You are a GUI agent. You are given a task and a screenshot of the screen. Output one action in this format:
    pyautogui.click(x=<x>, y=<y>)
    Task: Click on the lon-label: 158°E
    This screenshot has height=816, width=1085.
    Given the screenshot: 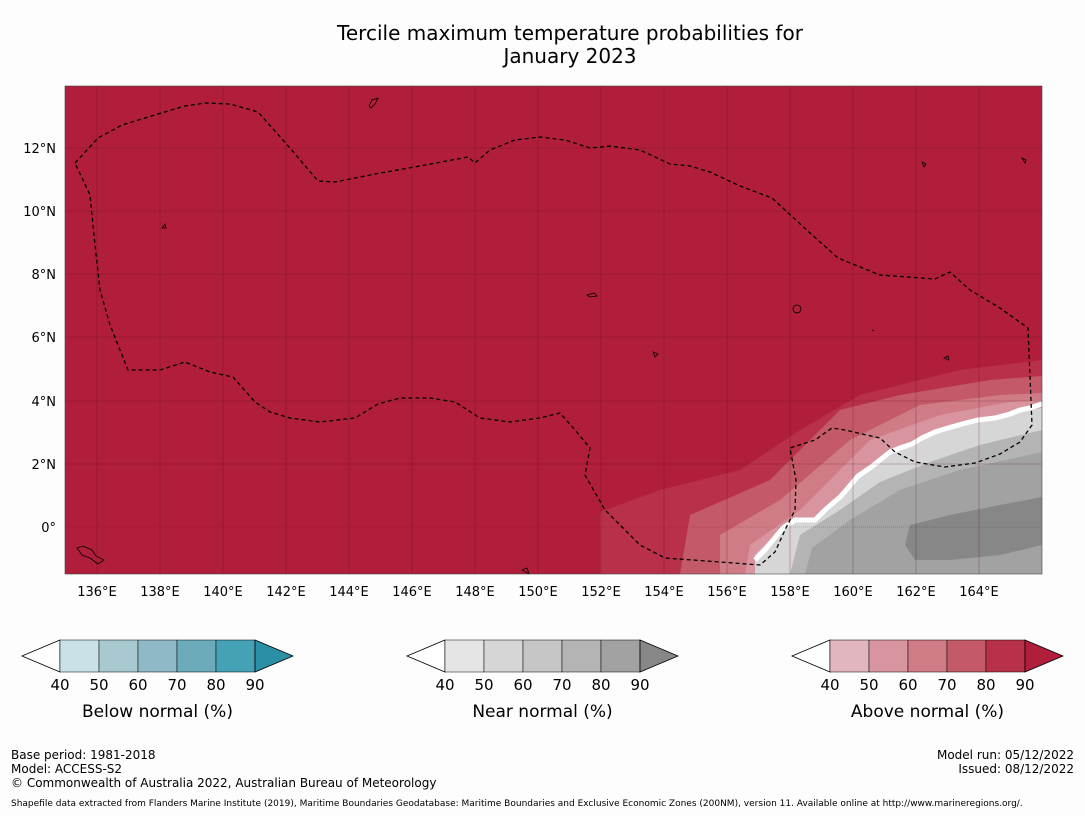 What is the action you would take?
    pyautogui.click(x=790, y=592)
    